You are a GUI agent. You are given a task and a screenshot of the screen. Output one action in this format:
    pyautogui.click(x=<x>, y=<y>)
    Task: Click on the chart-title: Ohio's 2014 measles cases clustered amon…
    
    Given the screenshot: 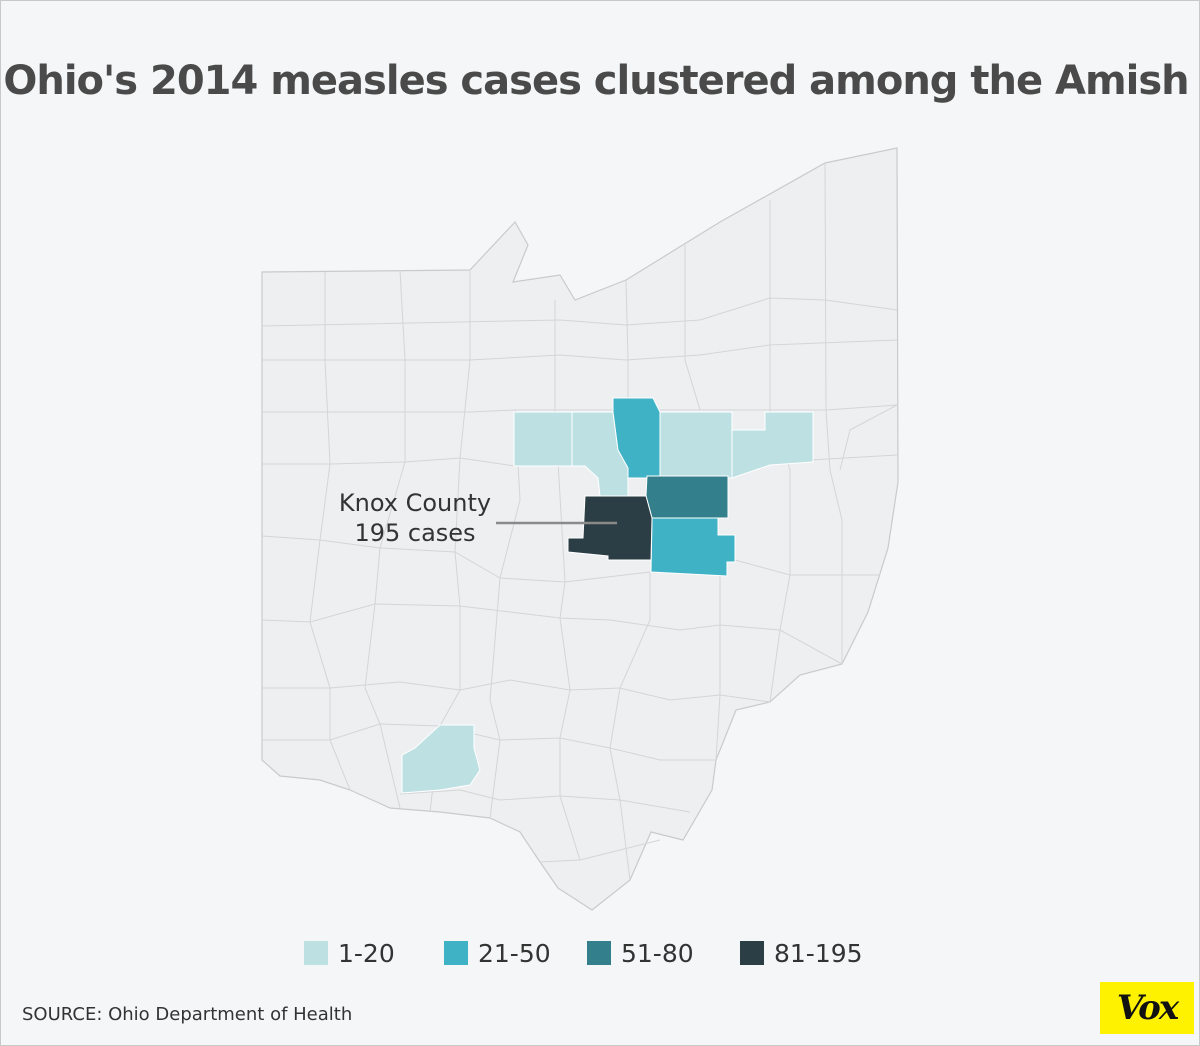 What is the action you would take?
    pyautogui.click(x=596, y=81)
    